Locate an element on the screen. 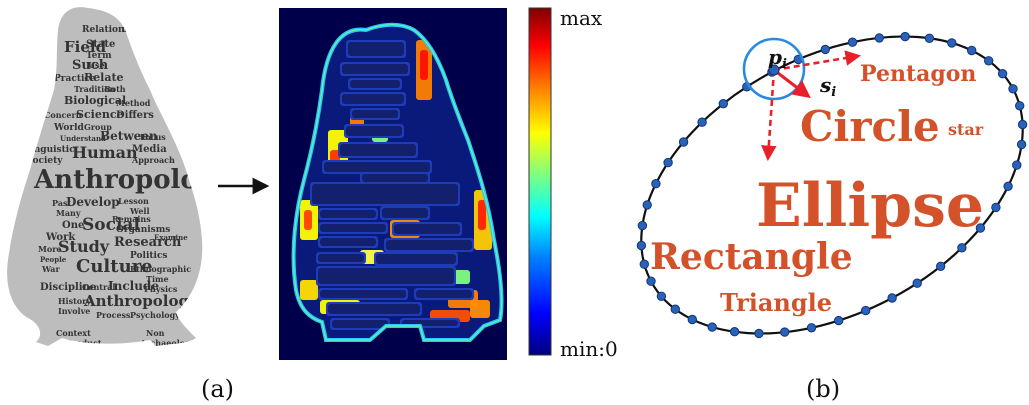 The image size is (1029, 405). word-cloud-word: Remains is located at coordinates (131, 219).